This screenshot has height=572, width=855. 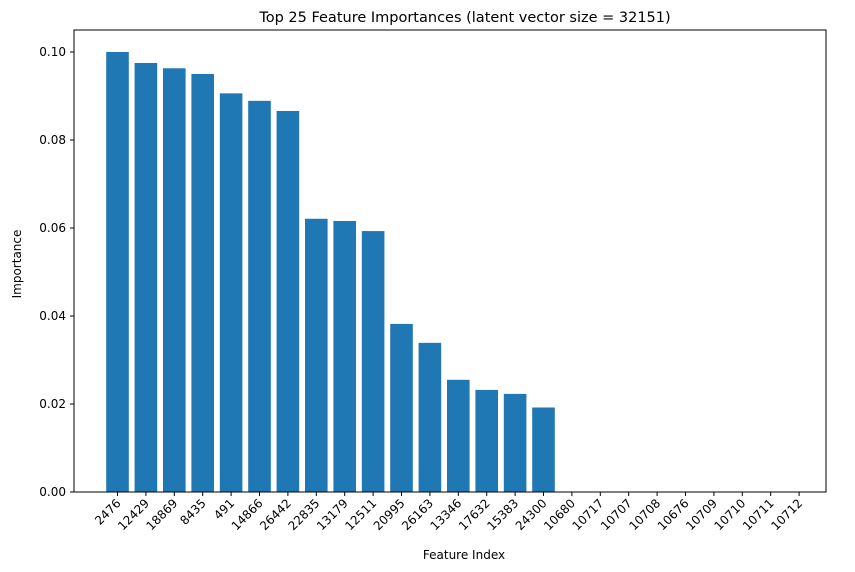 What do you see at coordinates (52, 228) in the screenshot?
I see `y-tick-label: 0.06` at bounding box center [52, 228].